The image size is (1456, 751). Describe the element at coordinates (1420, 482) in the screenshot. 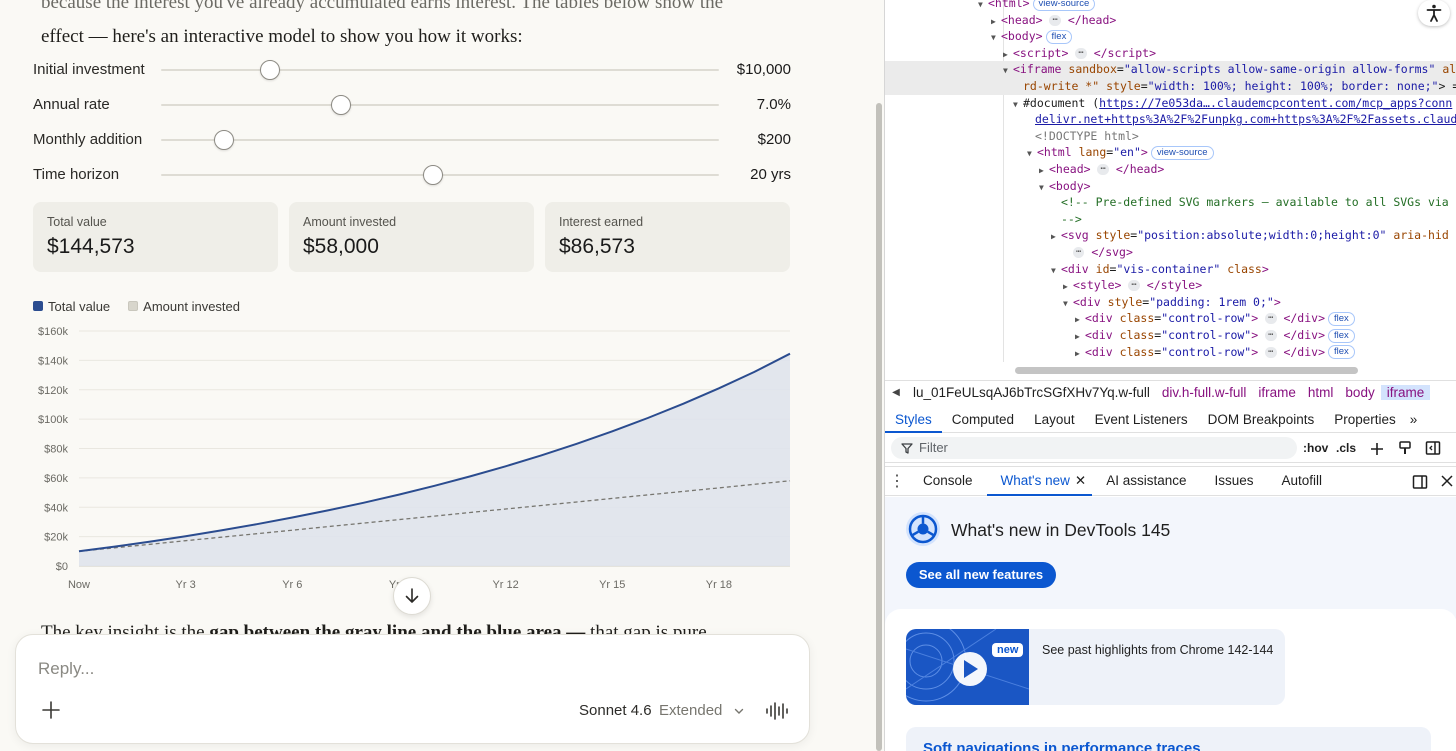

I see `dock-side-icon` at that location.